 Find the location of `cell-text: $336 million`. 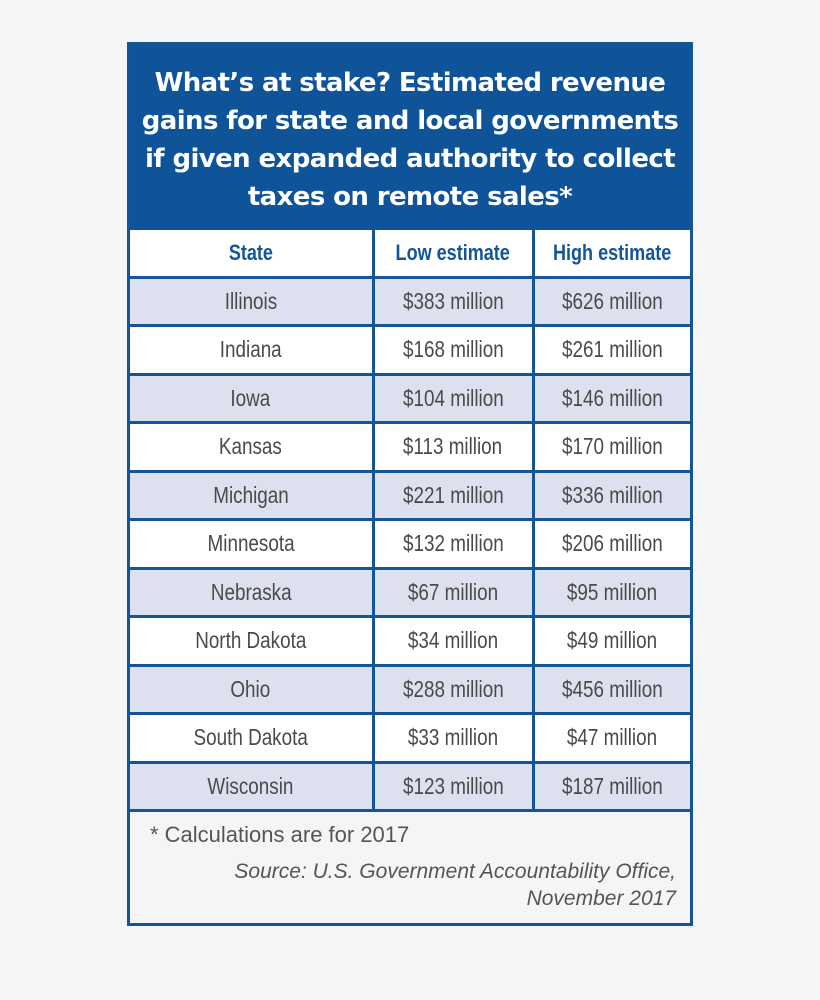

cell-text: $336 million is located at coordinates (612, 494).